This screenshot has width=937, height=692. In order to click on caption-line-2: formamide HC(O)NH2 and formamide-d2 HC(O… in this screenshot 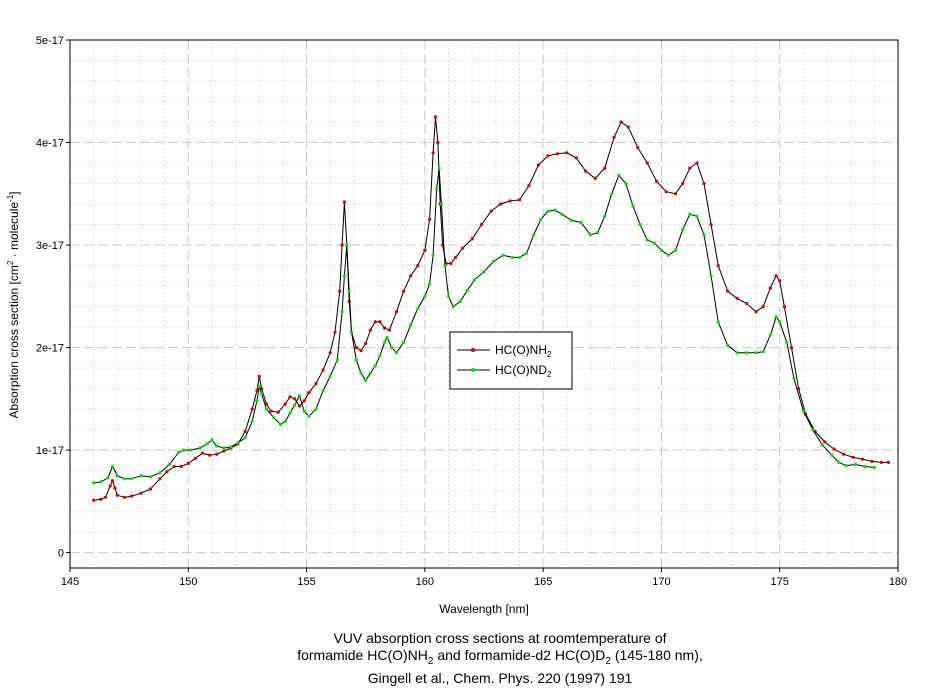, I will do `click(500, 657)`.